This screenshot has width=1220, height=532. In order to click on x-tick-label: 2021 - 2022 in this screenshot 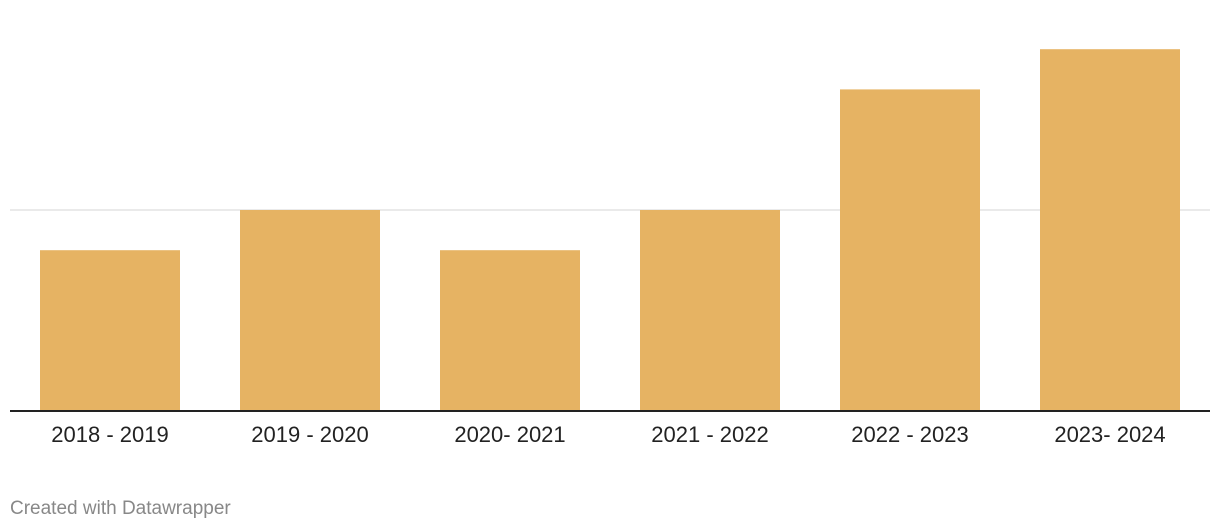, I will do `click(709, 434)`.